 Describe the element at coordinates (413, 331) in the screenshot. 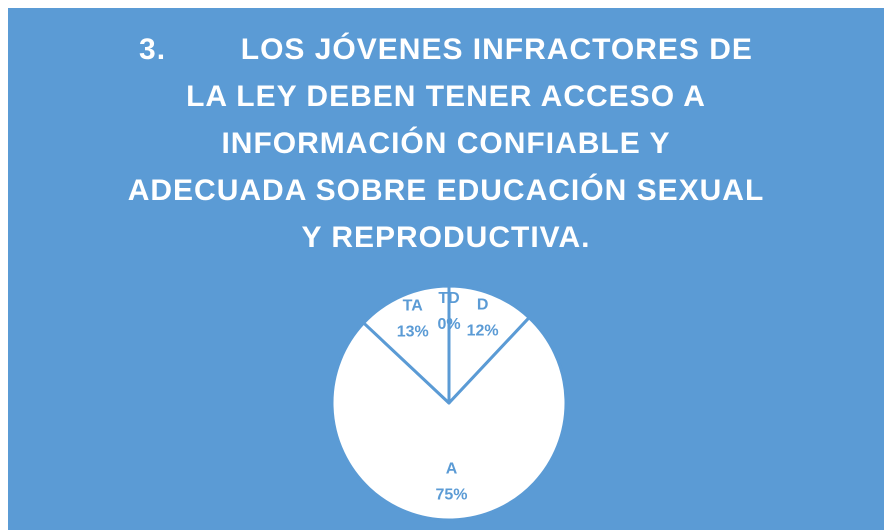

I see `slice-value-label: 13%` at that location.